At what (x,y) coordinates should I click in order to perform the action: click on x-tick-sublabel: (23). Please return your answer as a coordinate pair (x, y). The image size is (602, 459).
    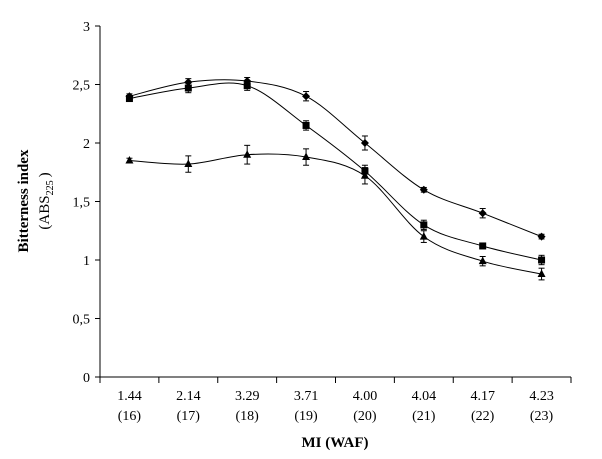
    Looking at the image, I should click on (542, 416).